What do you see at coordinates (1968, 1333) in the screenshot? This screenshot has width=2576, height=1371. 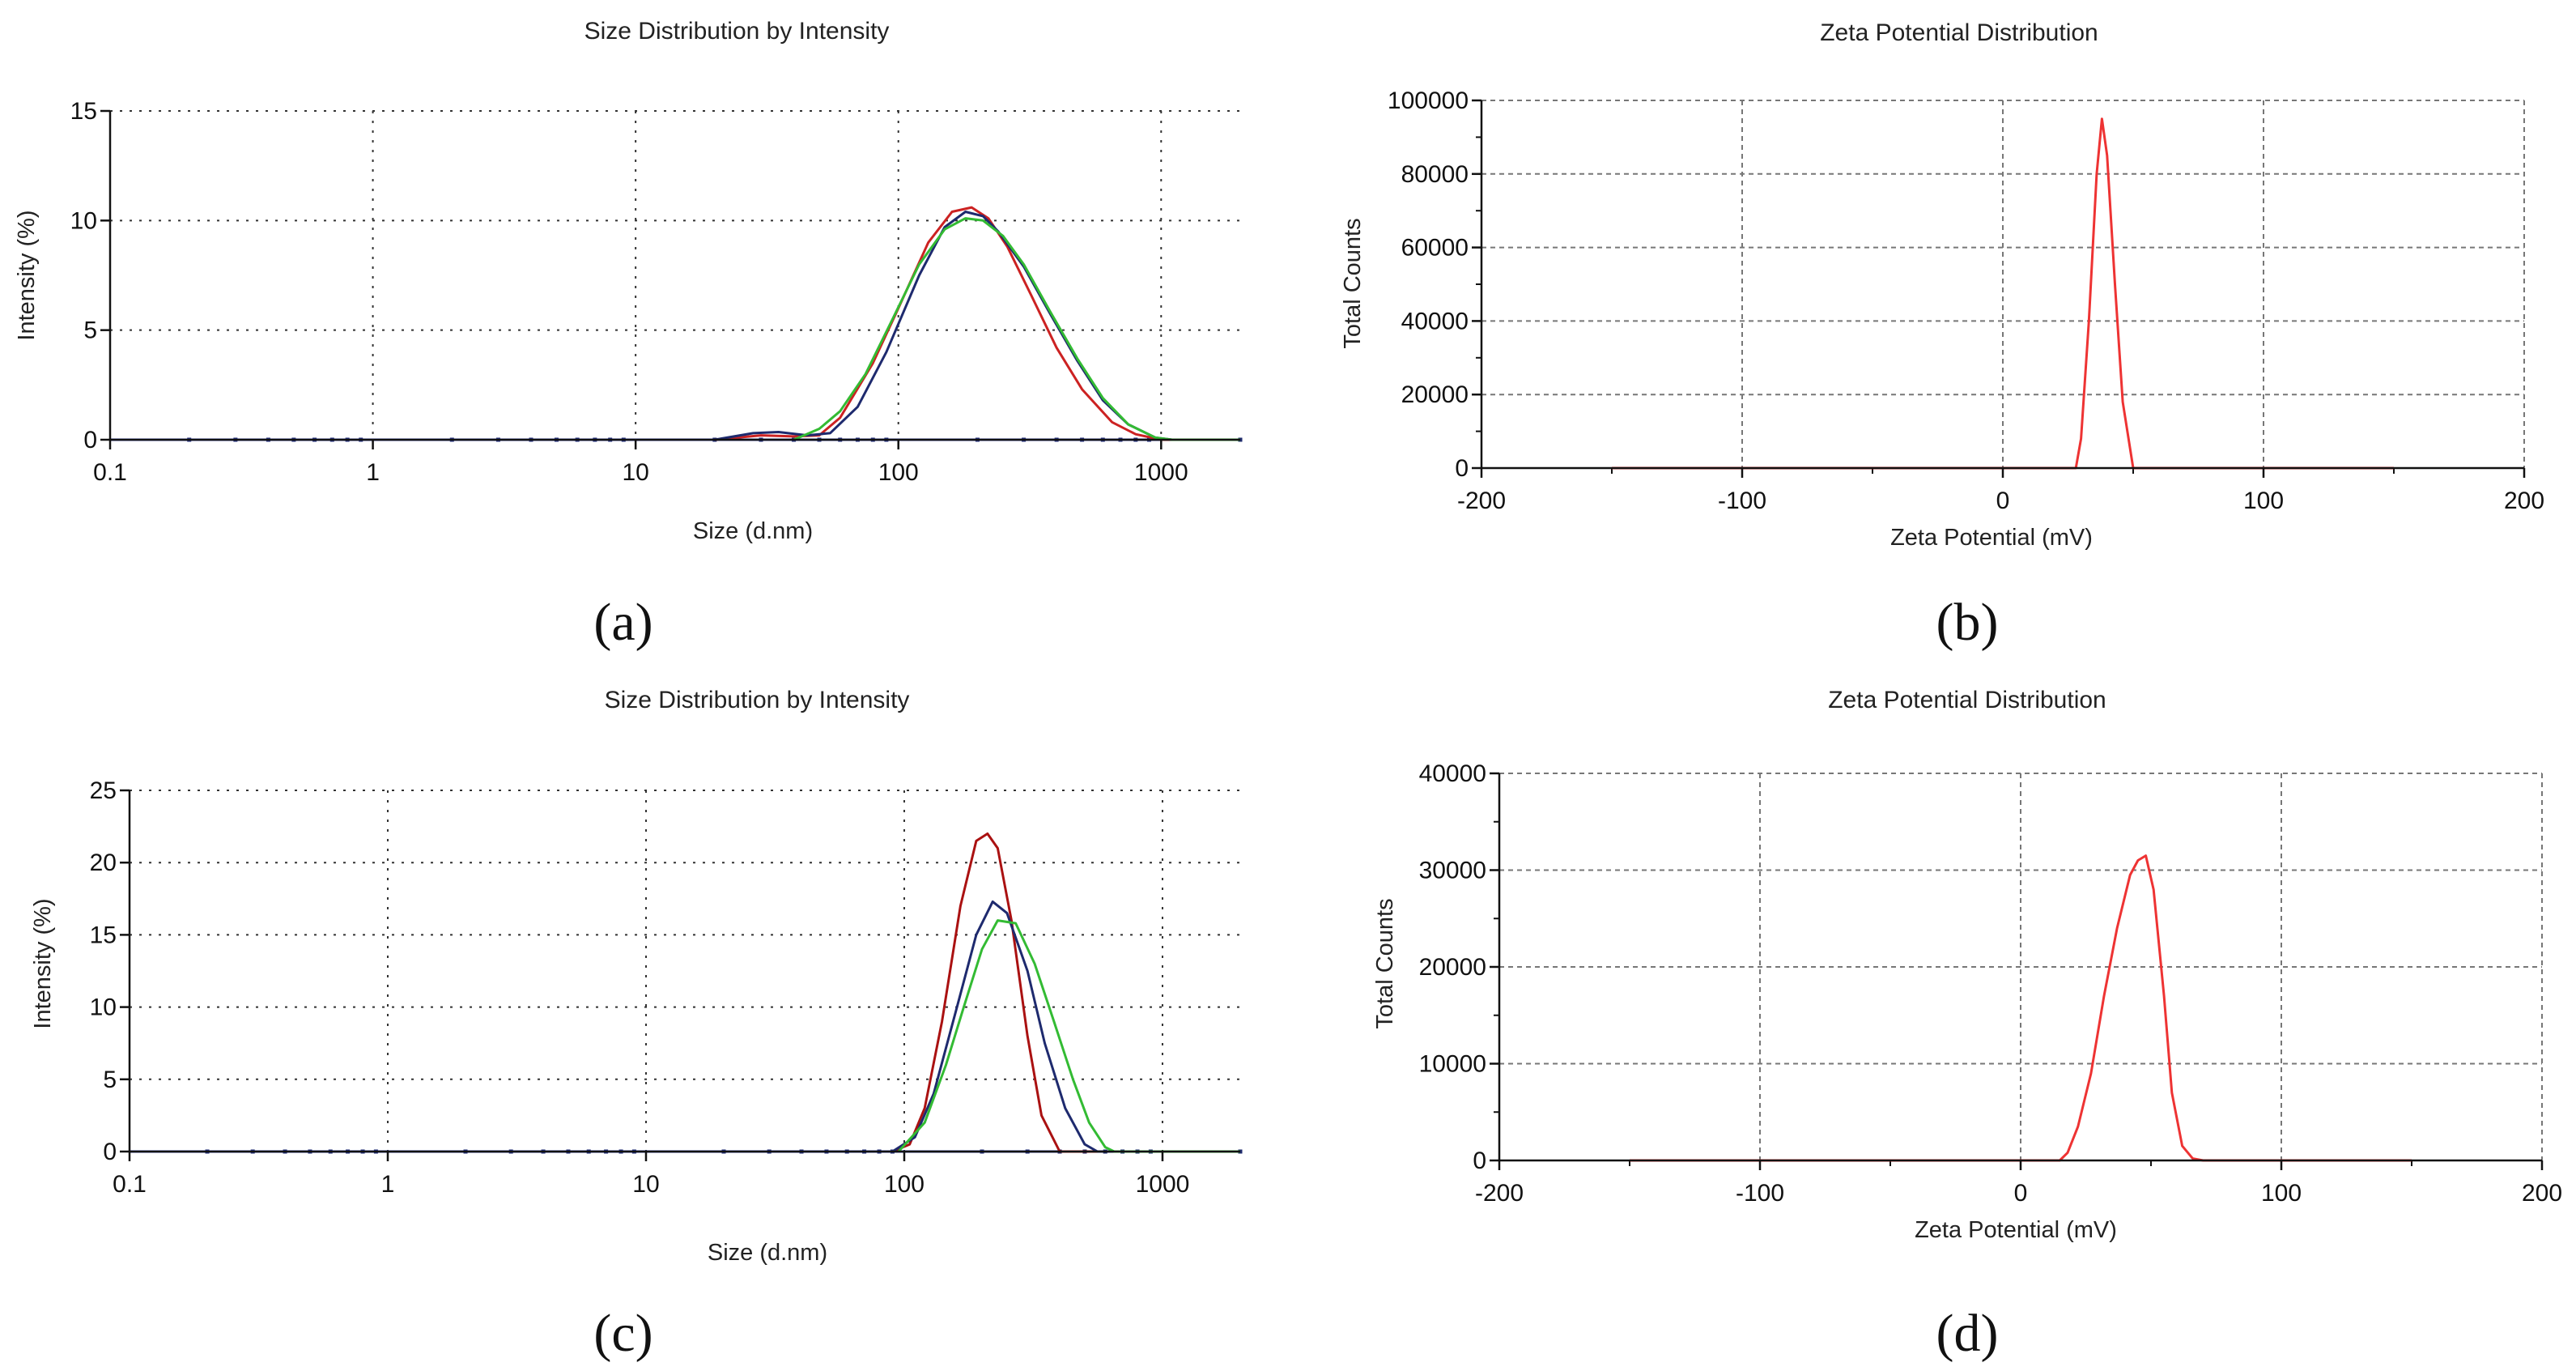 I see `panel-label-d: (d)` at bounding box center [1968, 1333].